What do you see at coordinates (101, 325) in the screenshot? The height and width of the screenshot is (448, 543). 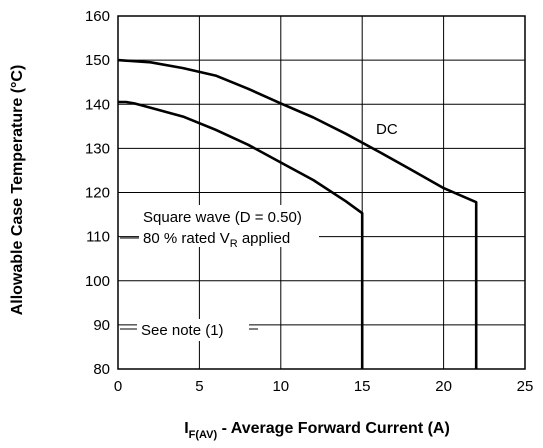 I see `y-tick-label: 90` at bounding box center [101, 325].